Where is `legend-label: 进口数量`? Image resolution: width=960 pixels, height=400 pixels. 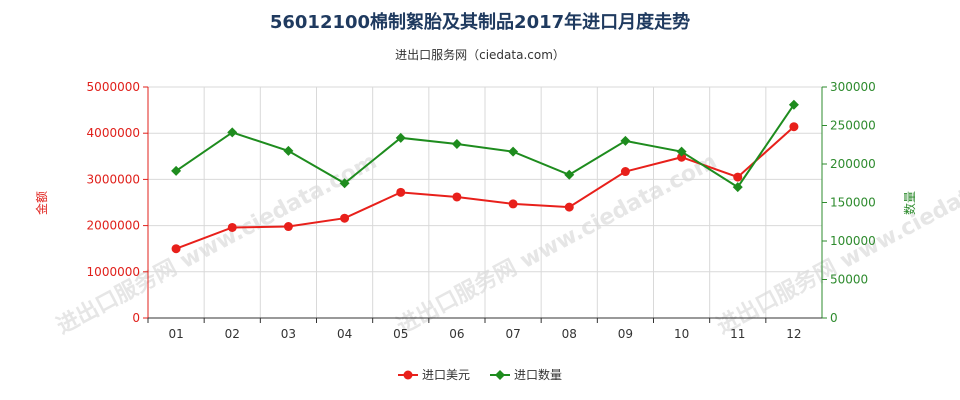 legend-label: 进口数量 is located at coordinates (538, 374).